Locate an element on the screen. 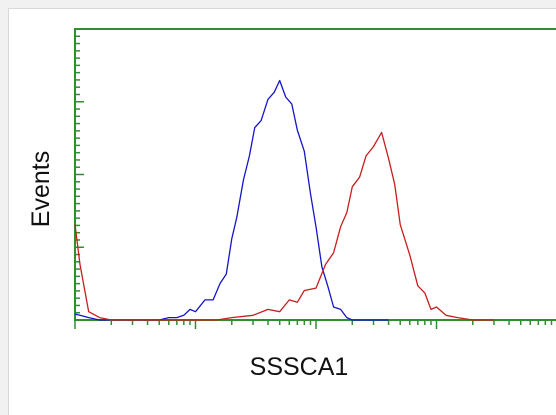  y-axis-label: Events is located at coordinates (41, 189).